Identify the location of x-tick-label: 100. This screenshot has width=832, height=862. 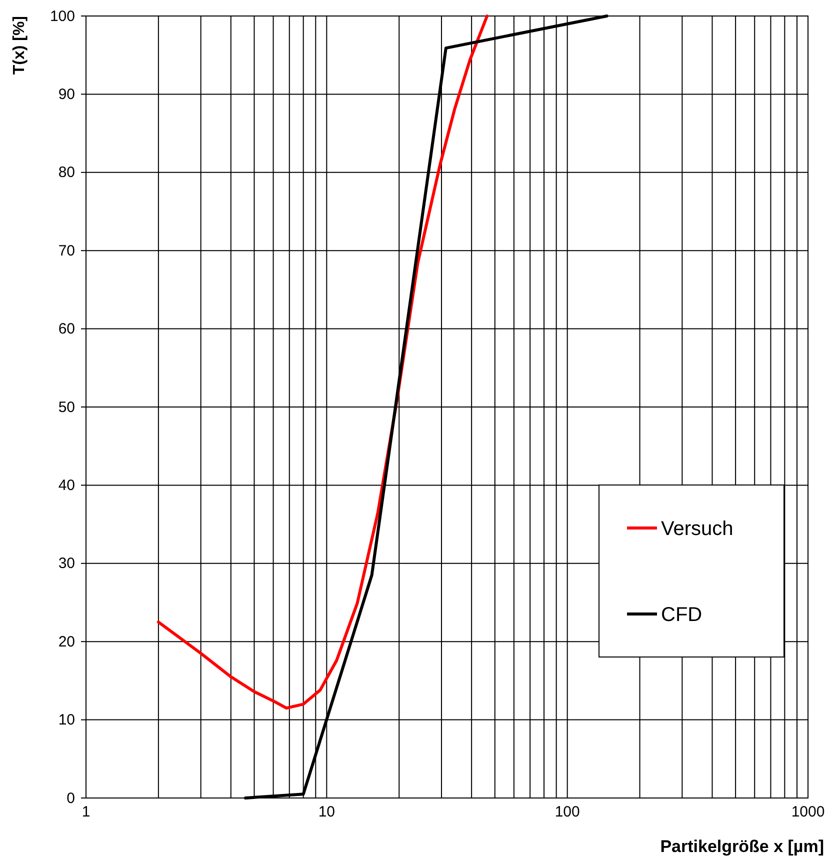
(567, 812).